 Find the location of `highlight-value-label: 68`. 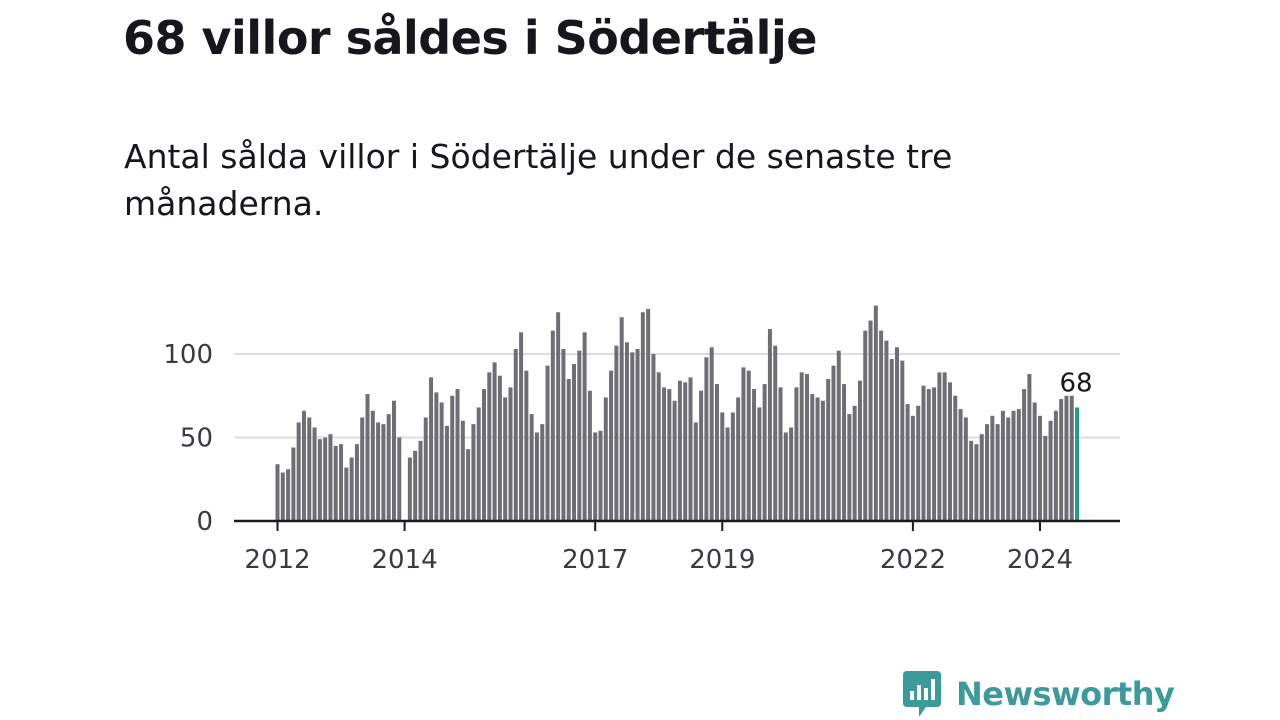

highlight-value-label: 68 is located at coordinates (1075, 383).